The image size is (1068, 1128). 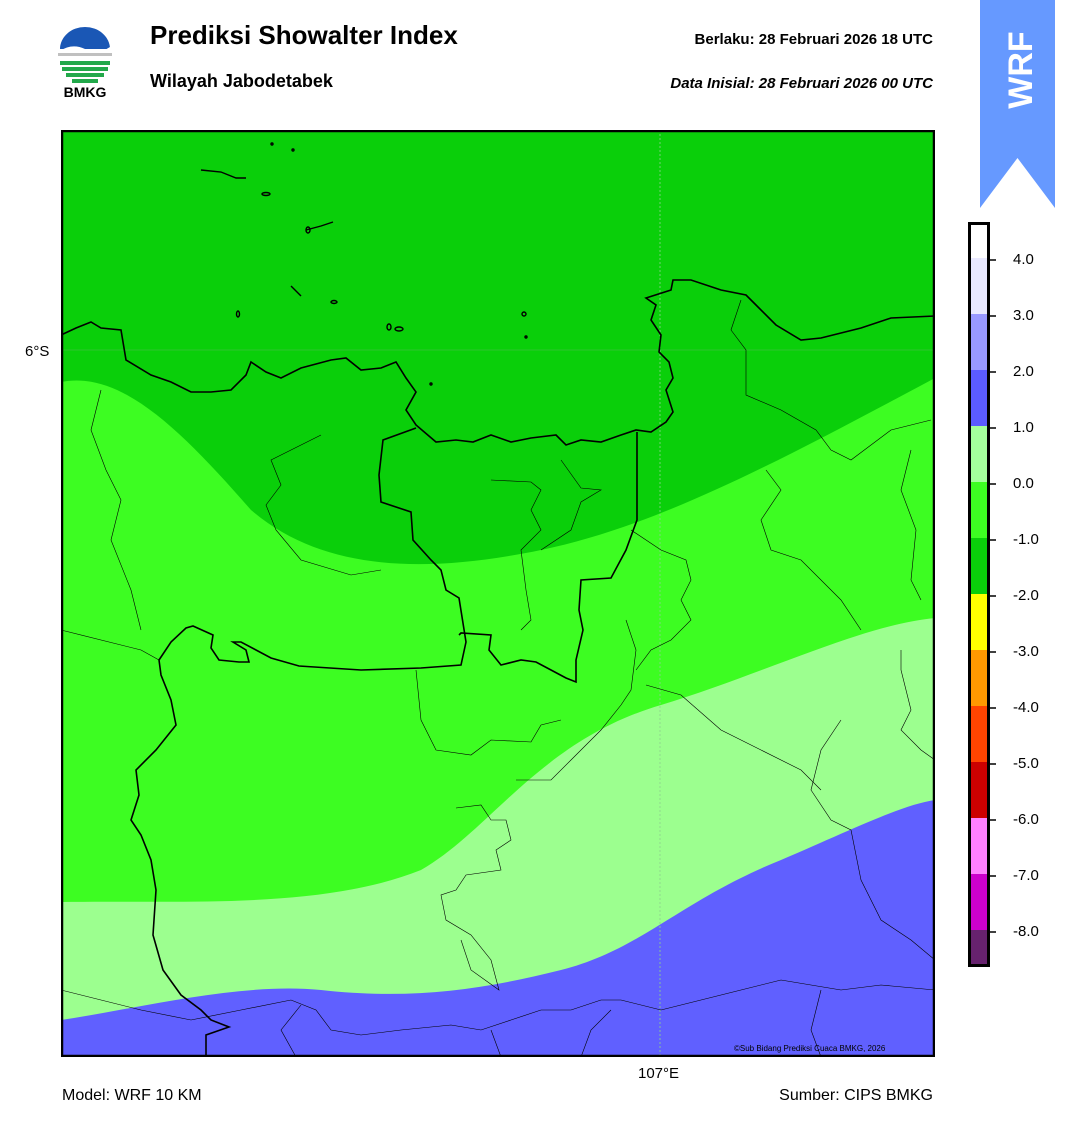 I want to click on colorbar-tick-label: 4.0, so click(x=1023, y=259).